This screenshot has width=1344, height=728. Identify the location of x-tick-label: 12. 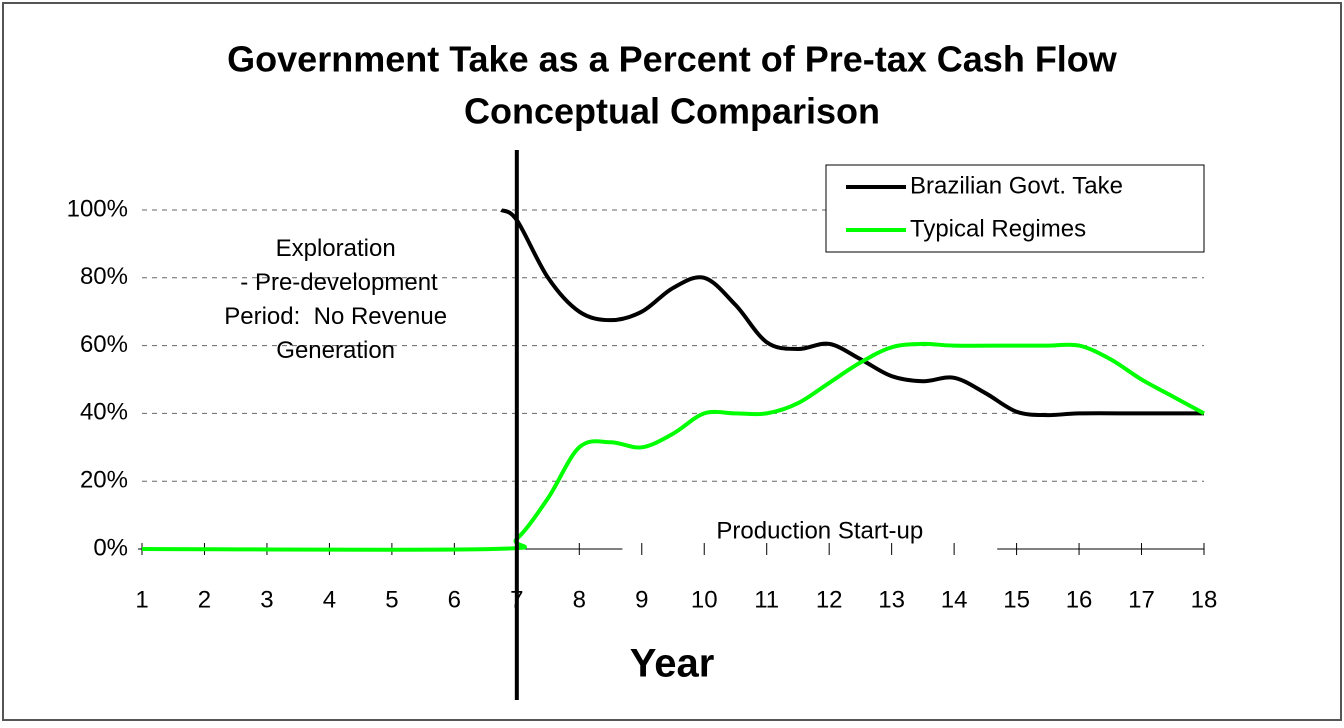
(829, 599).